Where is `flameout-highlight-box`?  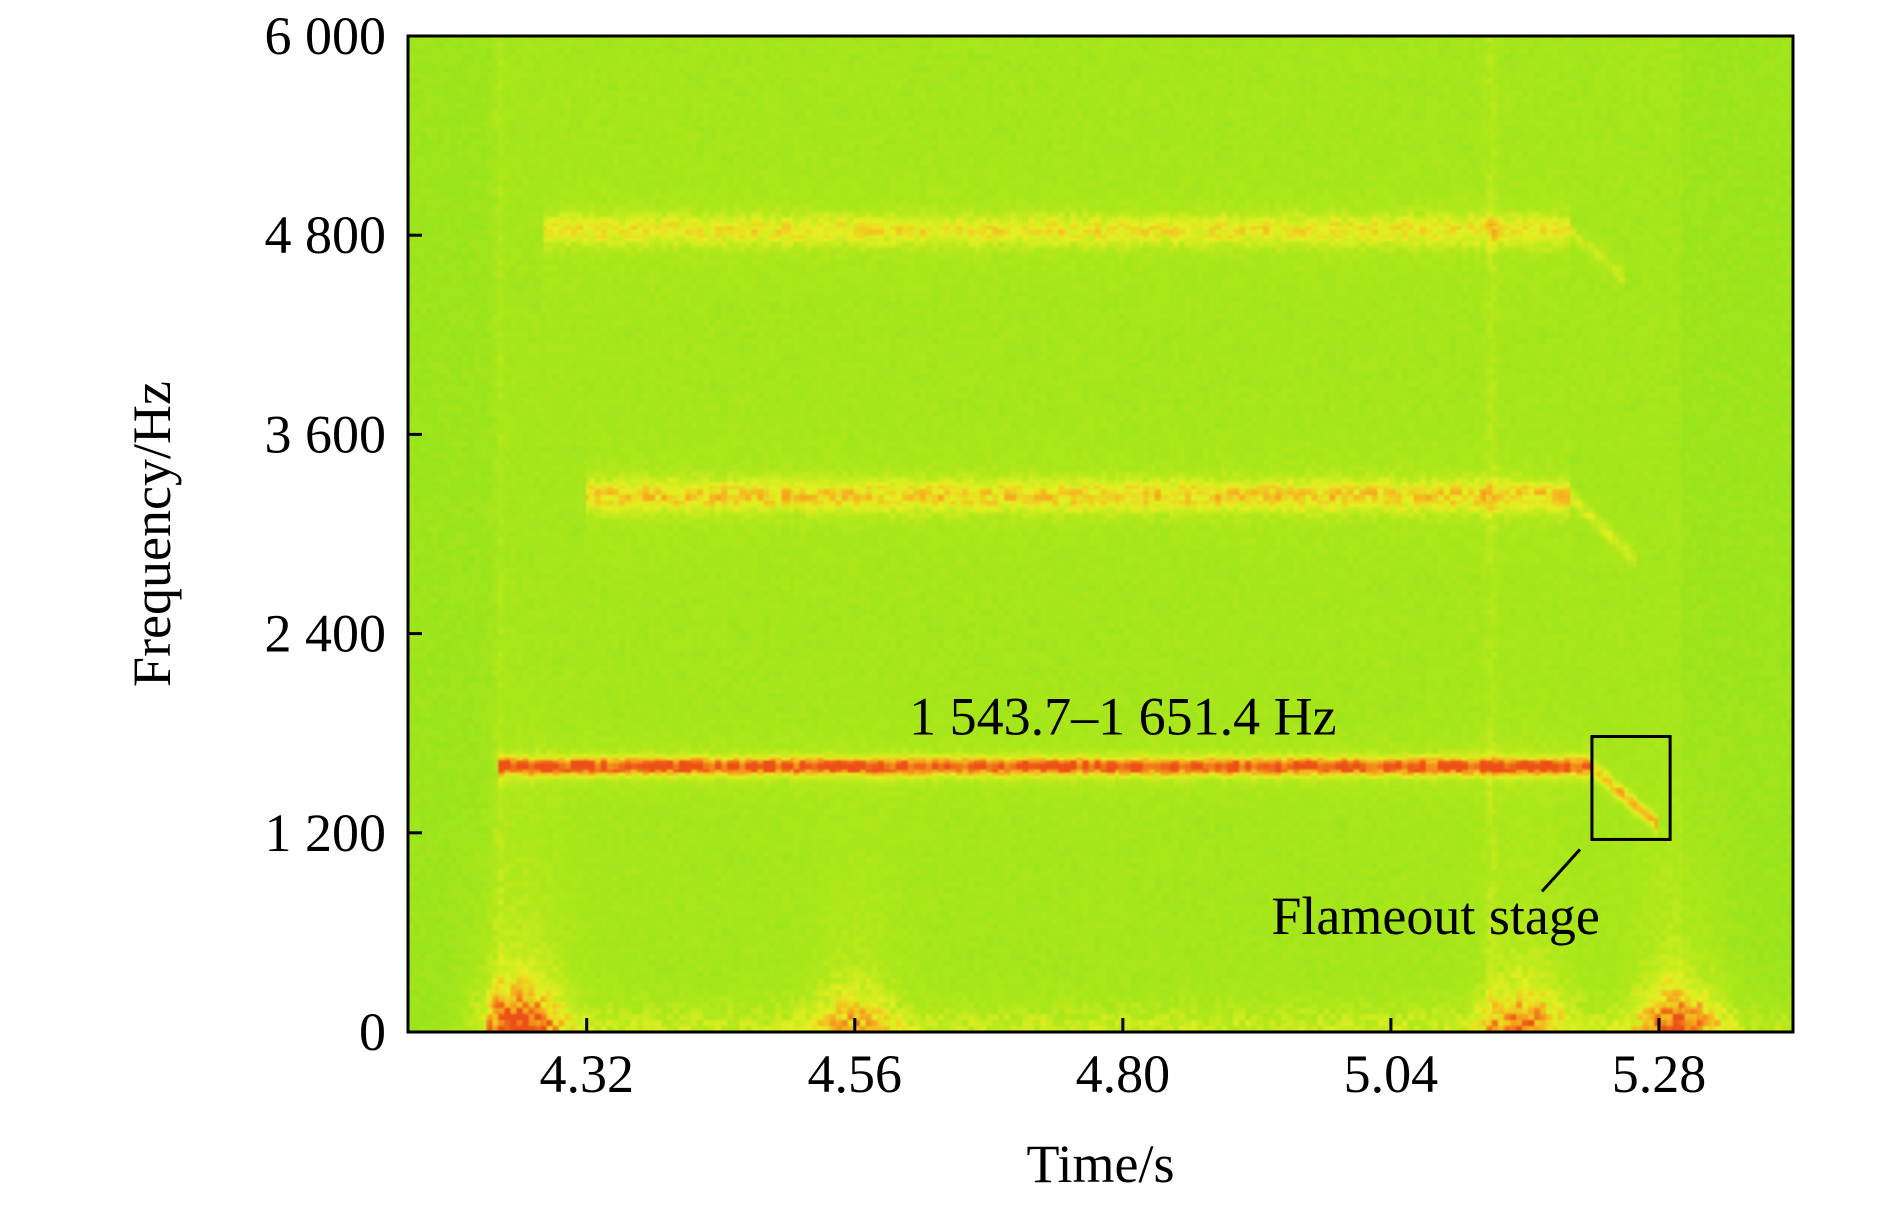
flameout-highlight-box is located at coordinates (1631, 788).